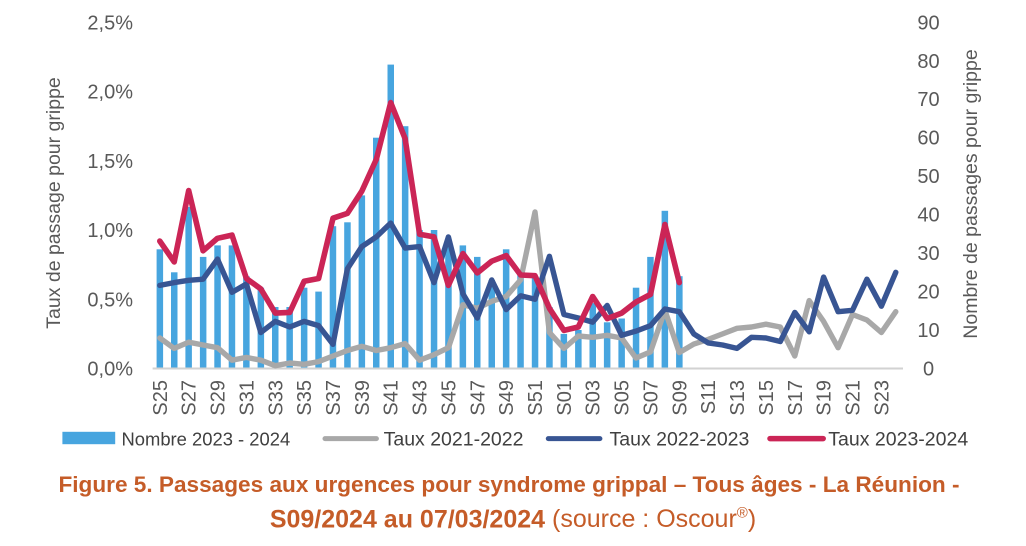 This screenshot has width=1026, height=546. I want to click on svg-text: S17, so click(796, 398).